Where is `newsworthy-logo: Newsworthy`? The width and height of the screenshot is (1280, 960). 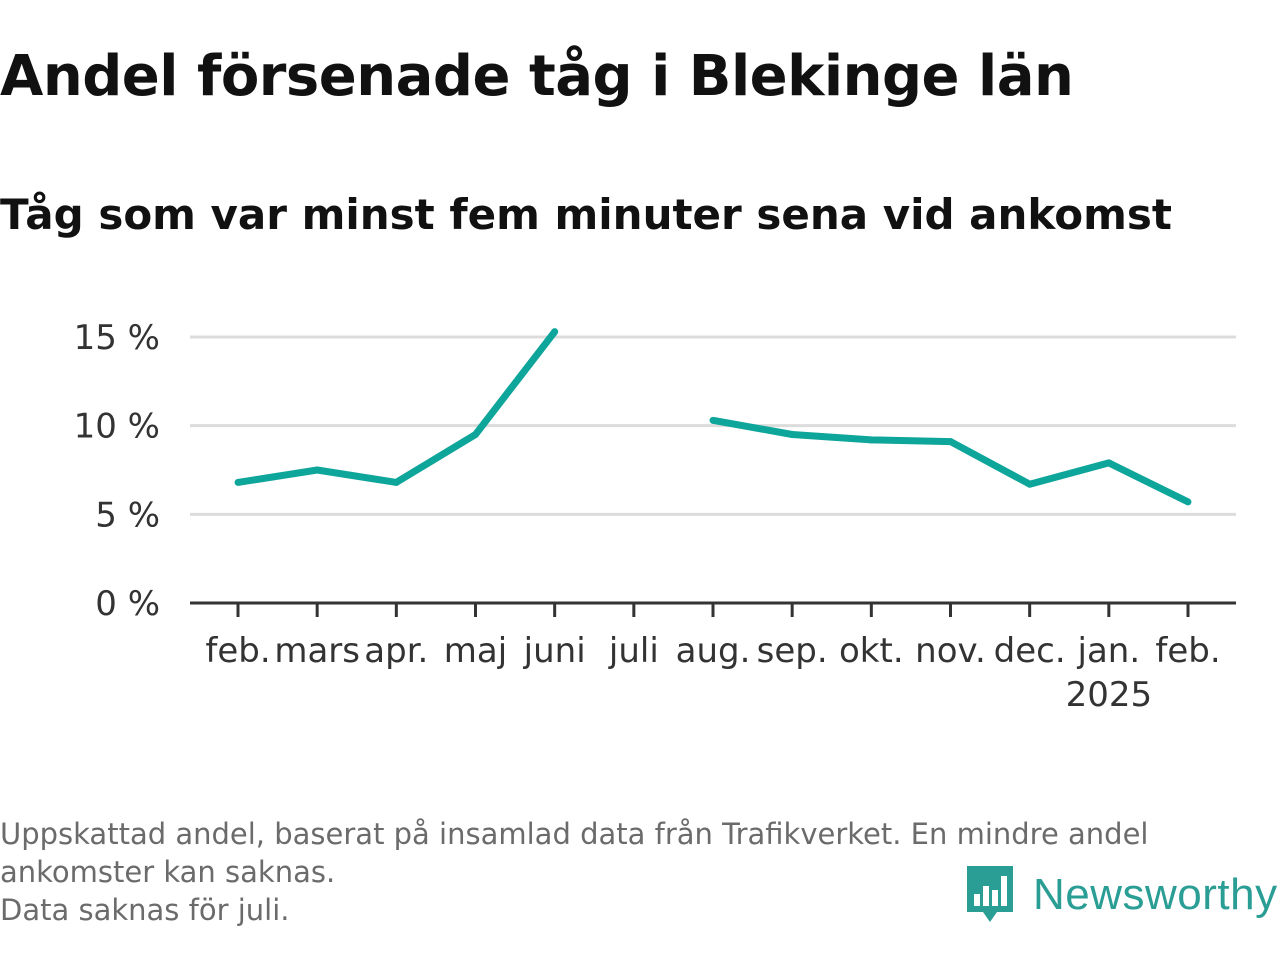
newsworthy-logo: Newsworthy is located at coordinates (1121, 895).